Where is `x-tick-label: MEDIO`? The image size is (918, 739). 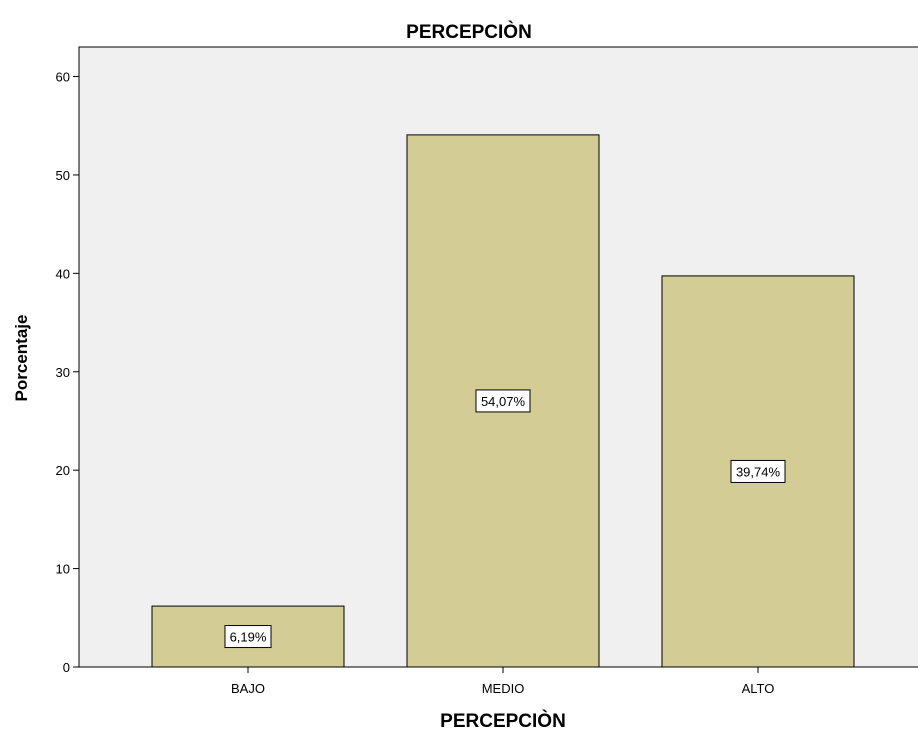
x-tick-label: MEDIO is located at coordinates (503, 688).